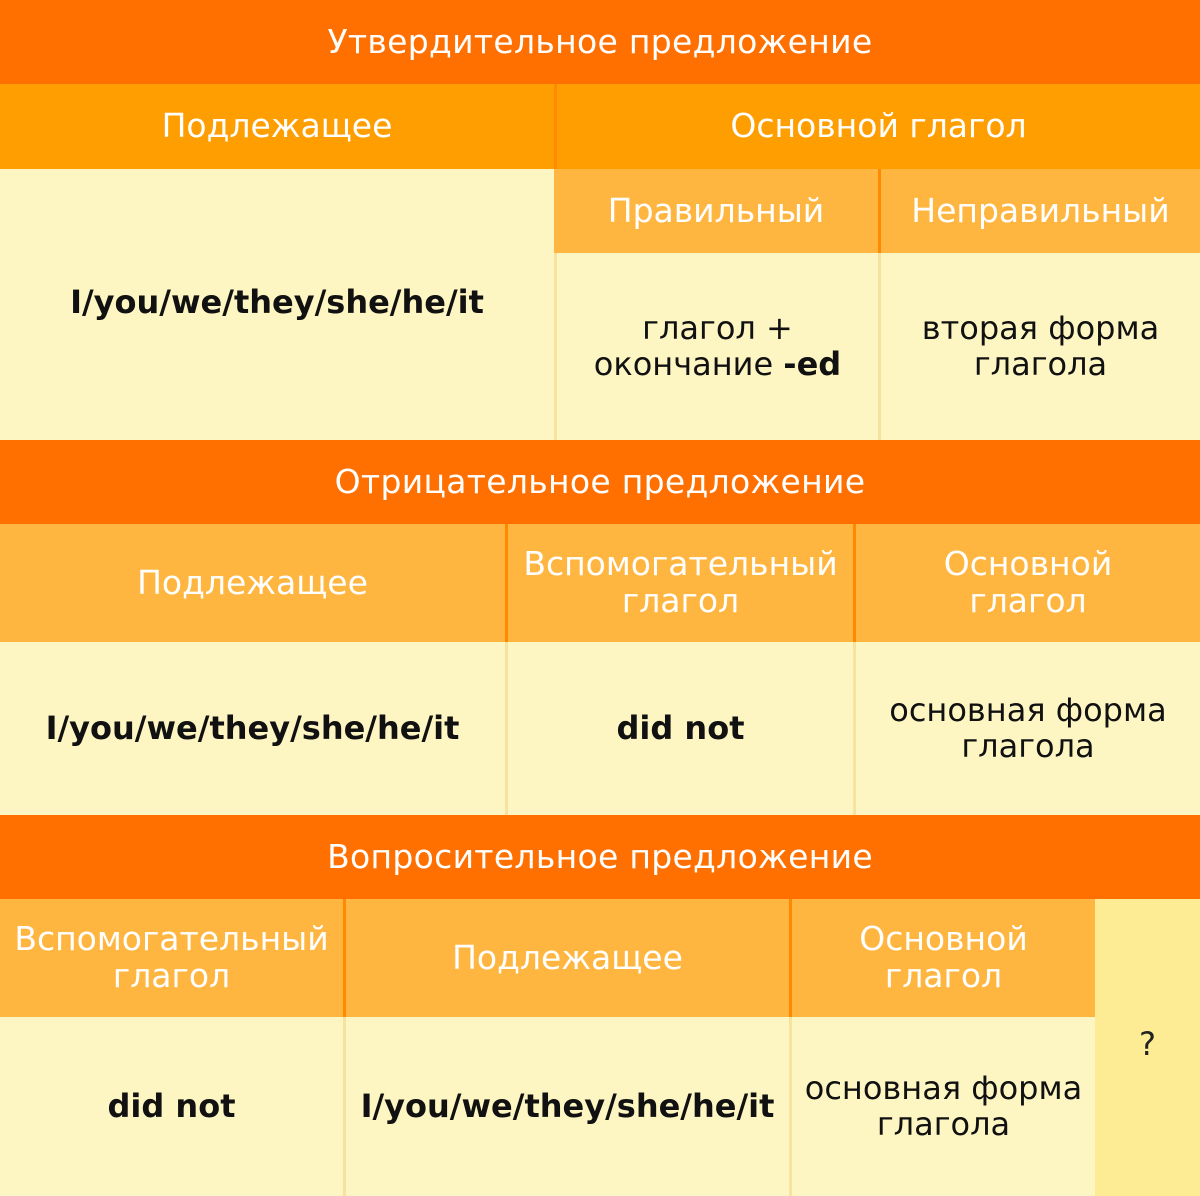  What do you see at coordinates (717, 327) in the screenshot?
I see `regular-value-line1: глагол +` at bounding box center [717, 327].